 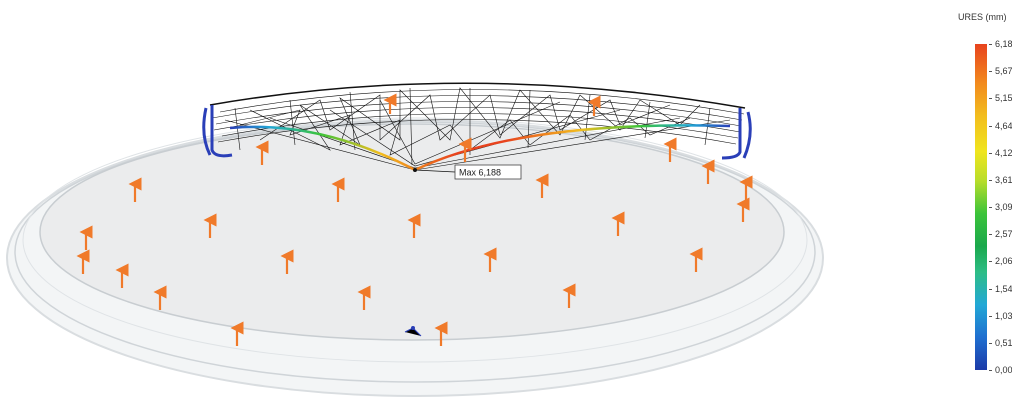 I want to click on legend-tick: 4,125, so click(x=1000, y=153).